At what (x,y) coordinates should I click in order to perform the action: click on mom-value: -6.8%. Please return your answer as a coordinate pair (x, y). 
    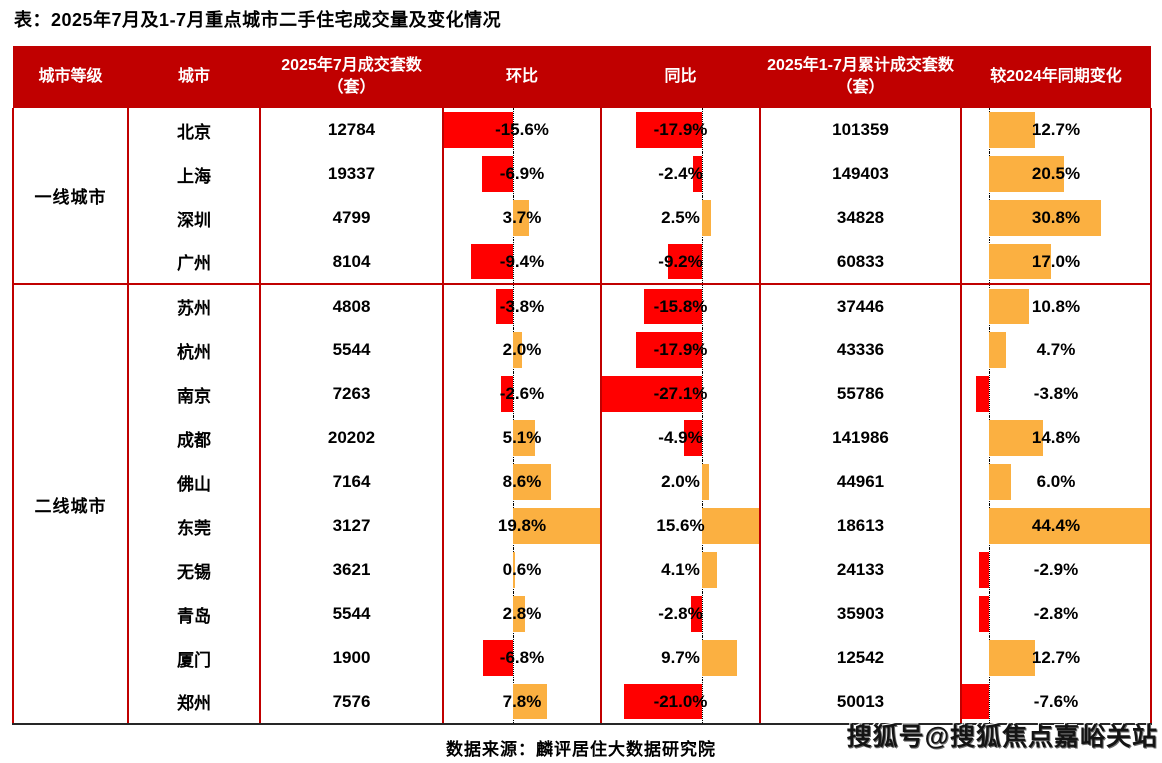
    Looking at the image, I should click on (522, 657).